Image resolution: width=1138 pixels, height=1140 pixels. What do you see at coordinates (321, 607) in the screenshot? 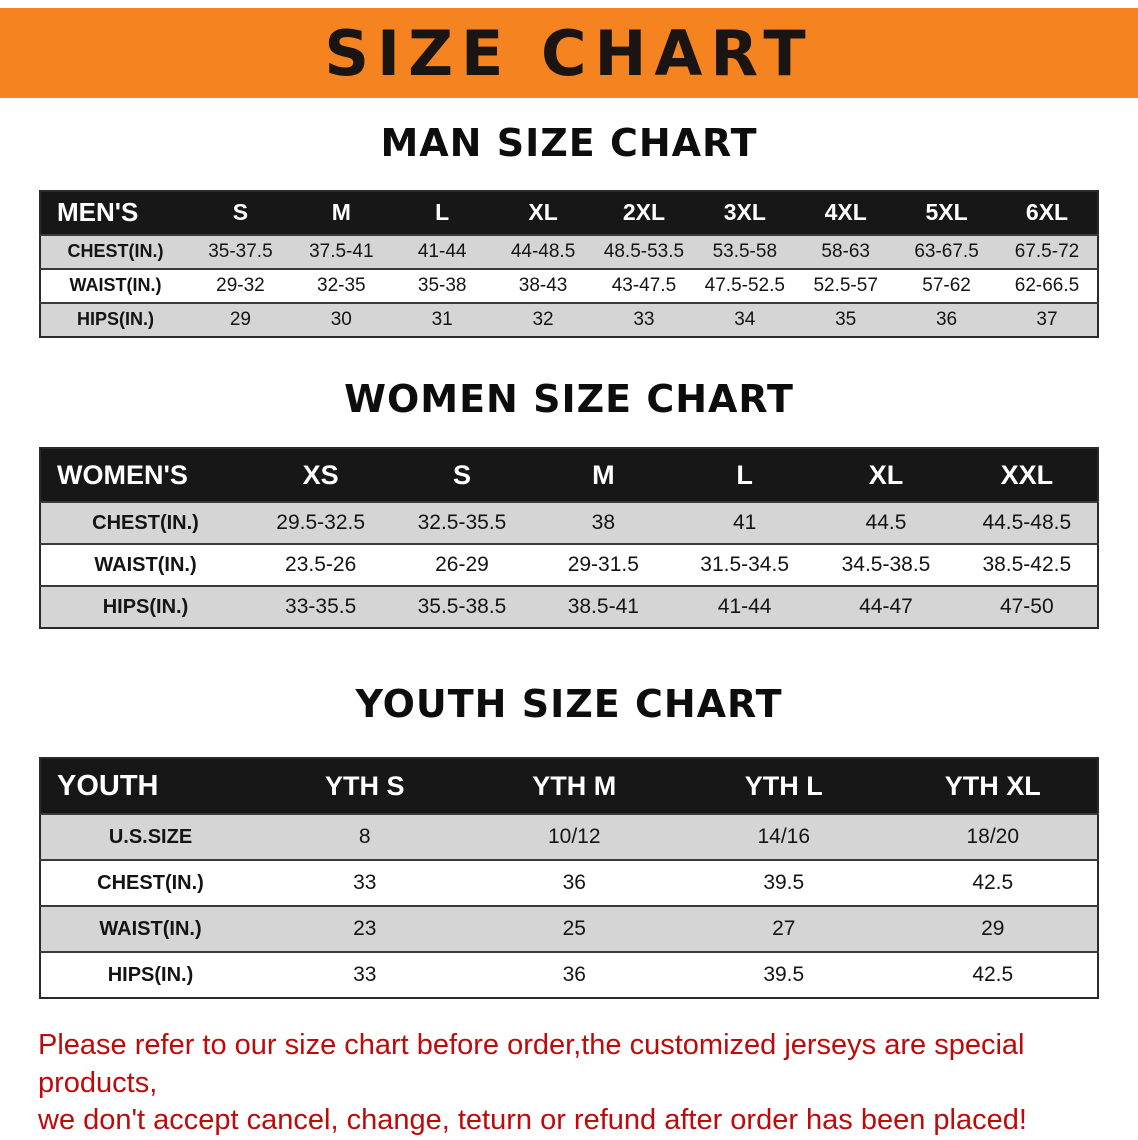
I see `value-cell: 33-35.5` at bounding box center [321, 607].